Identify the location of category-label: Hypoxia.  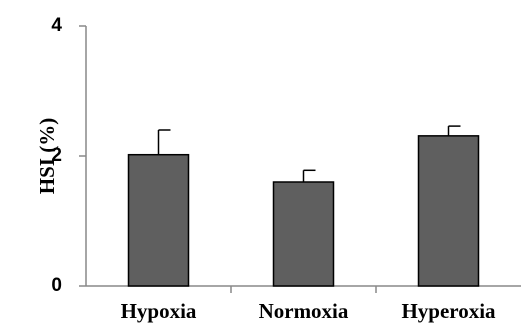
(159, 311).